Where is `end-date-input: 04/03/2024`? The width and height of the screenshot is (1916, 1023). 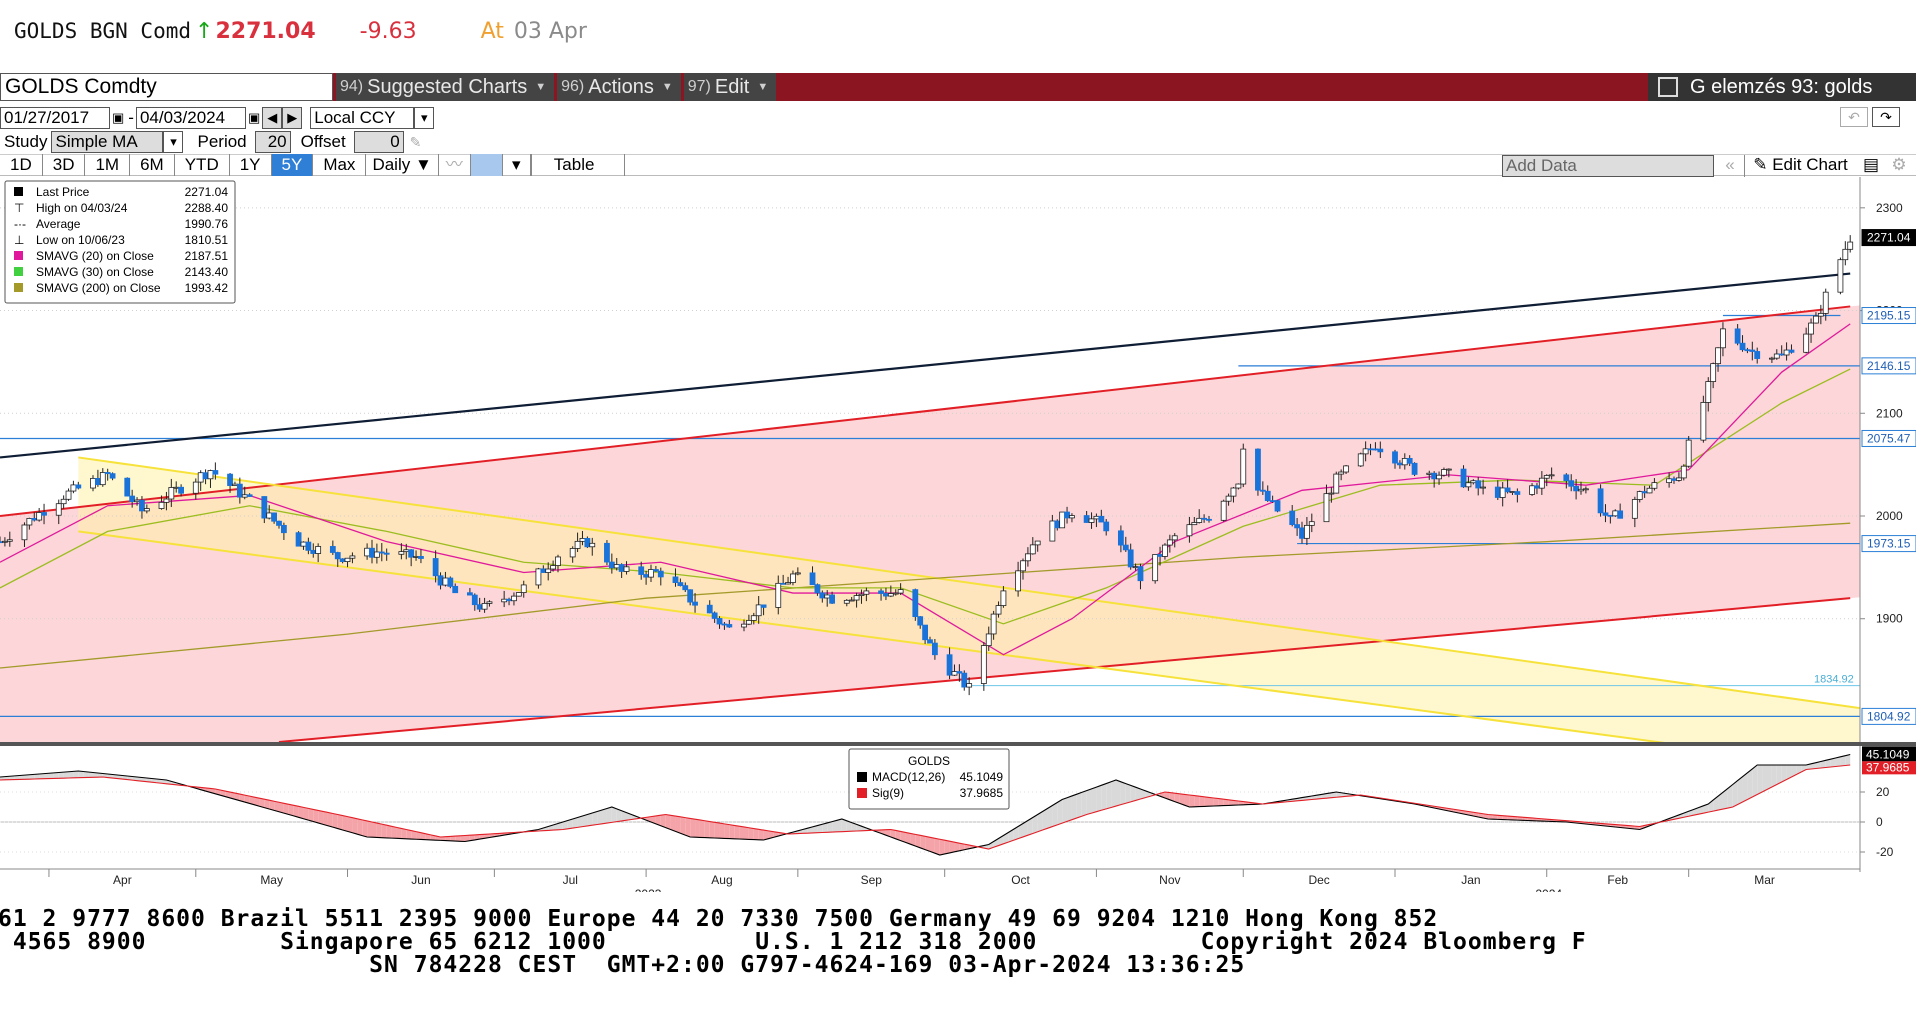
end-date-input: 04/03/2024 is located at coordinates (190, 118).